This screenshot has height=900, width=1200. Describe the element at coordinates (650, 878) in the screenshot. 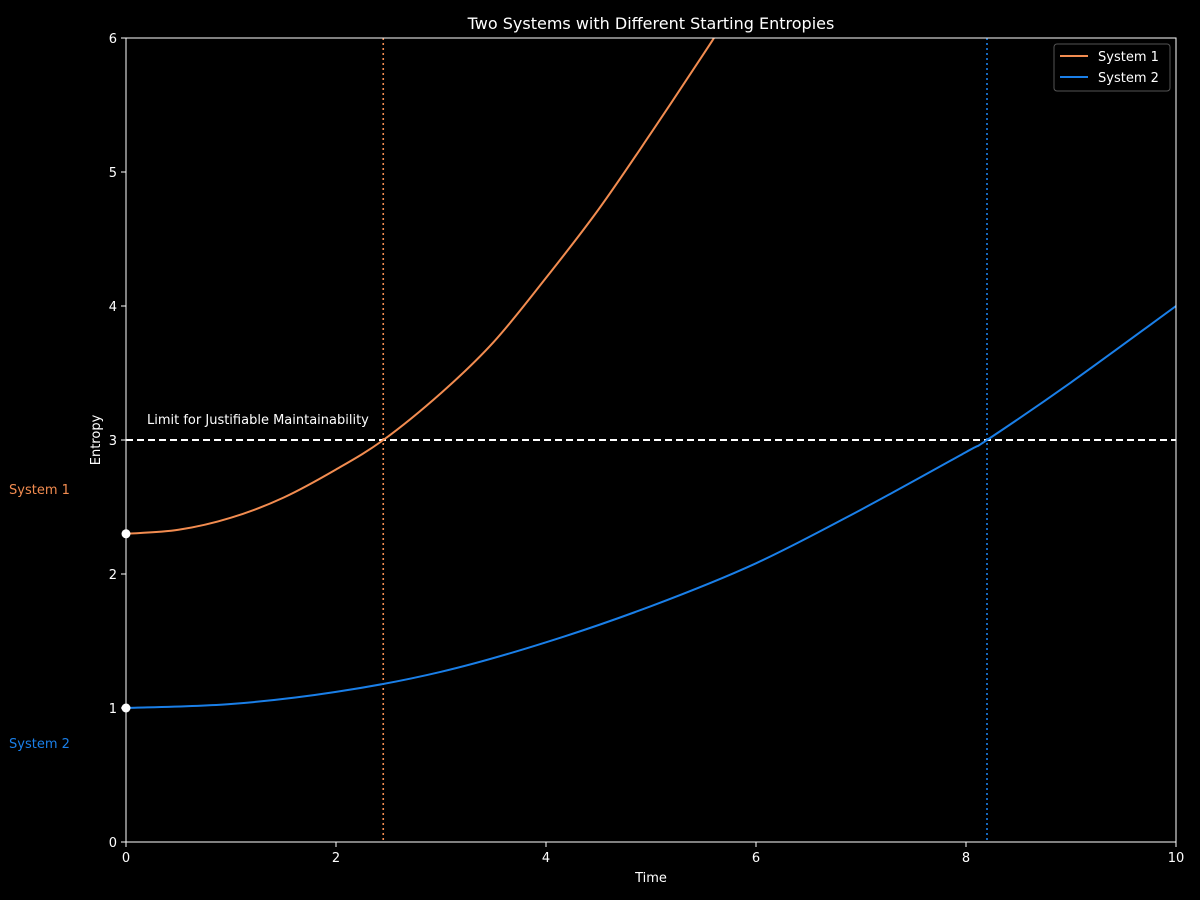

I see `x-axis-label: Time` at that location.